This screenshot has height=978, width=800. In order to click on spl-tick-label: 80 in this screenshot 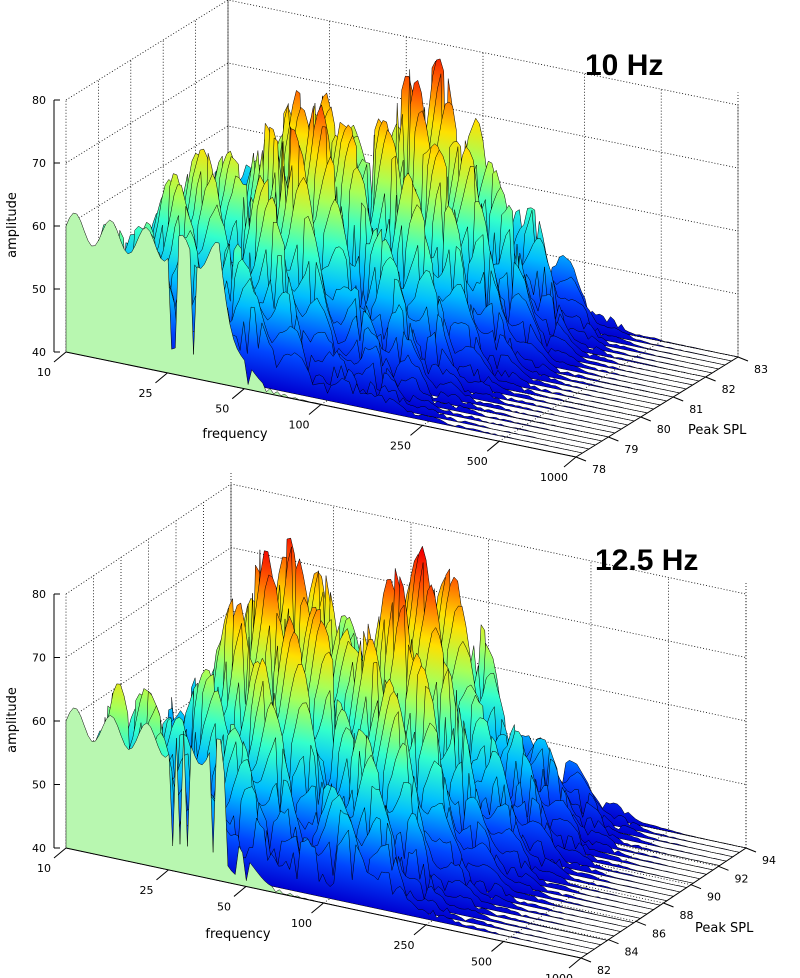, I will do `click(664, 429)`.